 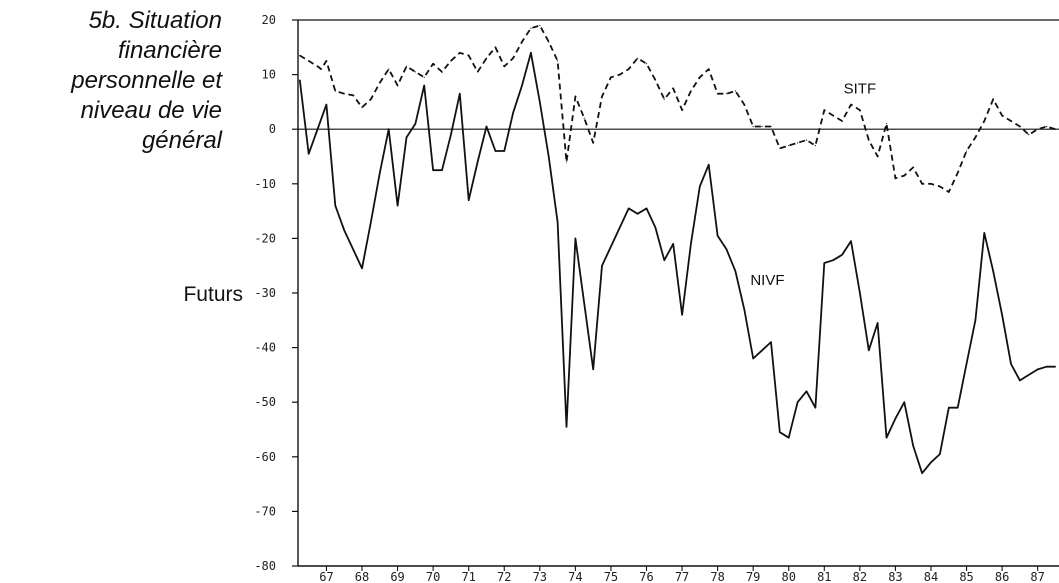 I want to click on x-tick-label: 69, so click(x=397, y=576).